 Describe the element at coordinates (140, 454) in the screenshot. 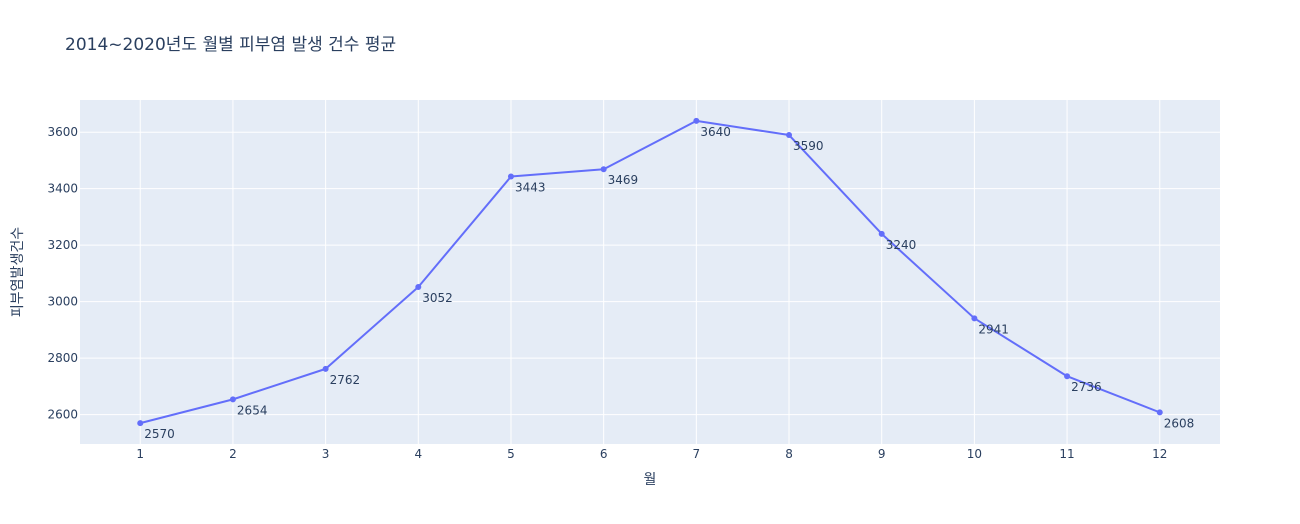

I see `x-tick-label: 1` at that location.